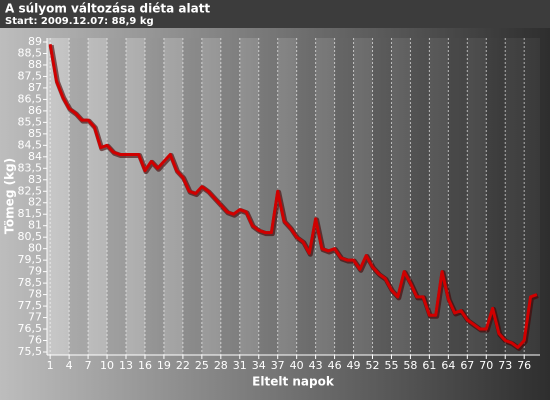  I want to click on chart-subtitle: Start: 2009.12.07: 88,9 kg, so click(79, 21).